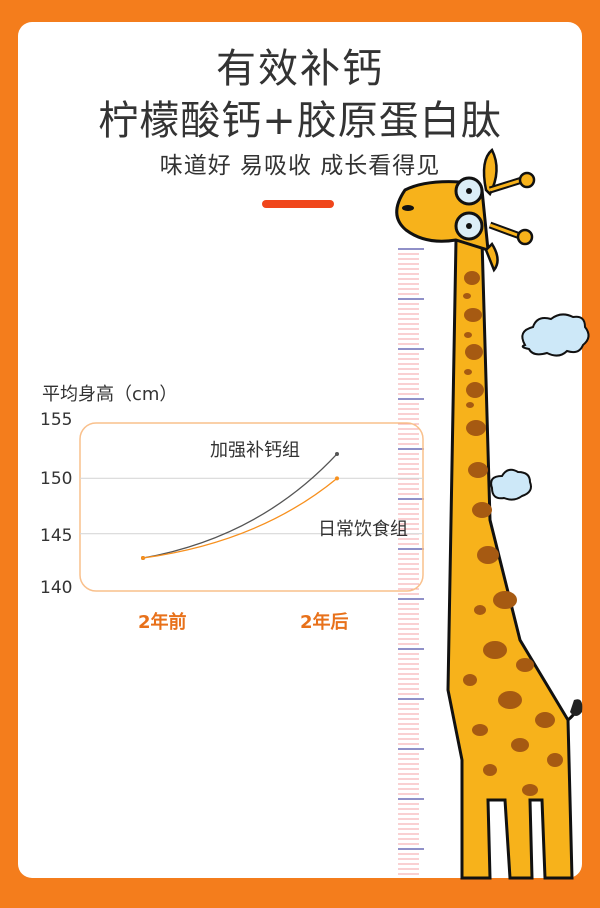 The width and height of the screenshot is (600, 908). I want to click on series-label-daily: 日常饮食组, so click(363, 529).